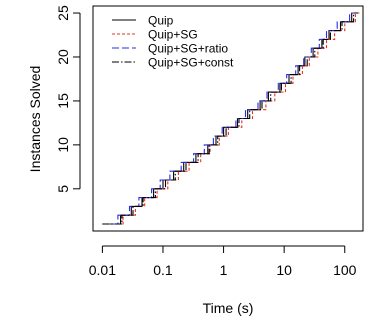 The height and width of the screenshot is (326, 373). What do you see at coordinates (35, 119) in the screenshot?
I see `y-axis-label: Instances Solved` at bounding box center [35, 119].